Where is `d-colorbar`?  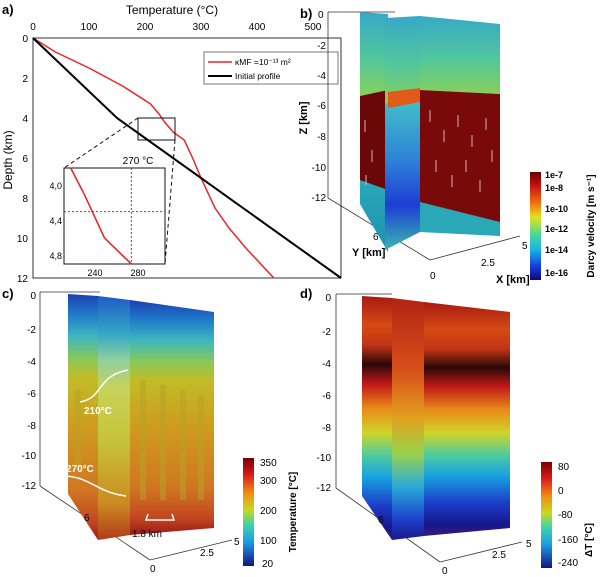 d-colorbar is located at coordinates (546, 515).